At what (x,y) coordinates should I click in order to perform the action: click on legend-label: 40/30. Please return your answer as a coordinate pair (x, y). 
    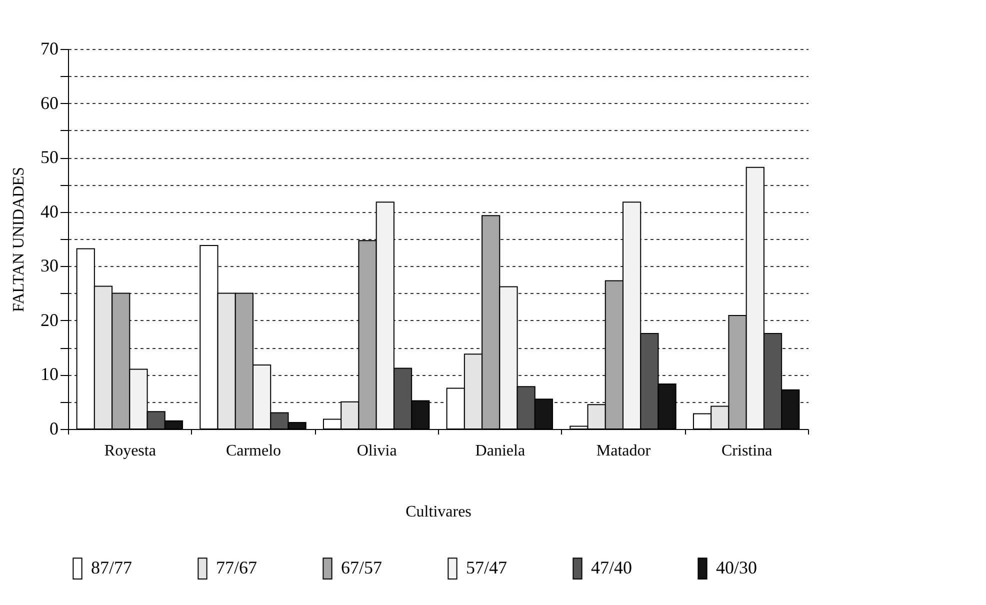
    Looking at the image, I should click on (737, 568).